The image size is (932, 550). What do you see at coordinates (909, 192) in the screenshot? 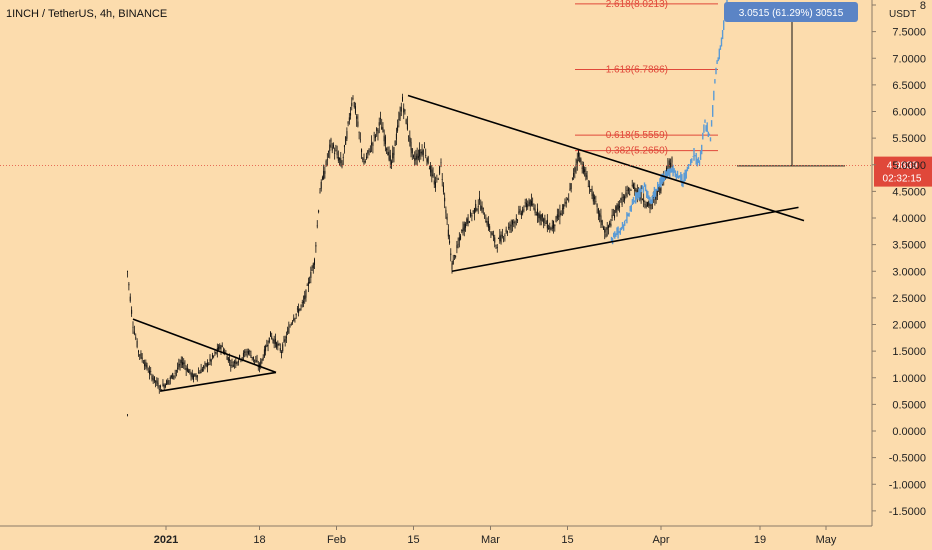
I see `y-tick-label: 4.5000` at bounding box center [909, 192].